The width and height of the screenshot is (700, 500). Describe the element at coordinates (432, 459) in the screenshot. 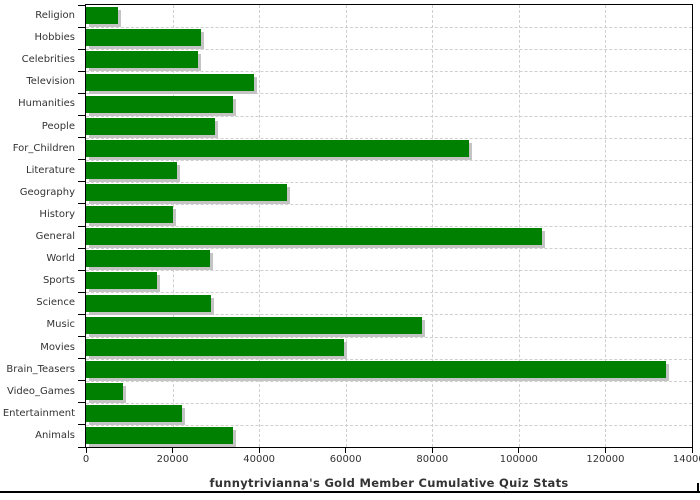

I see `x-axis-tick-label: 80000` at that location.